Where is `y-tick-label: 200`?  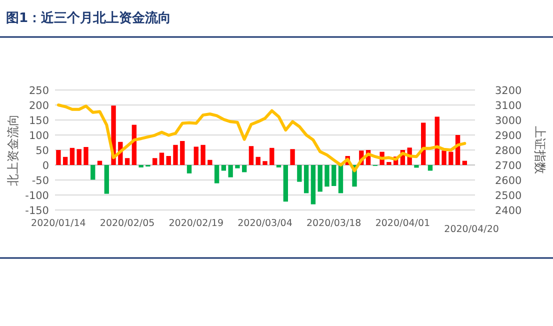 y-tick-label: 200 is located at coordinates (38, 106).